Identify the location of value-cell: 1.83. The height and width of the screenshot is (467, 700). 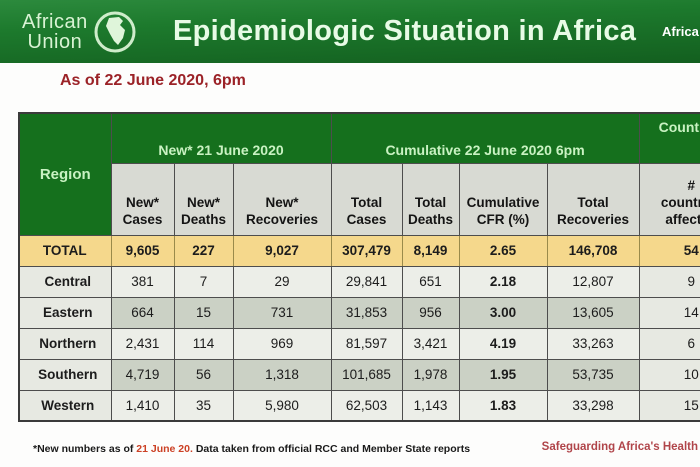
(503, 405).